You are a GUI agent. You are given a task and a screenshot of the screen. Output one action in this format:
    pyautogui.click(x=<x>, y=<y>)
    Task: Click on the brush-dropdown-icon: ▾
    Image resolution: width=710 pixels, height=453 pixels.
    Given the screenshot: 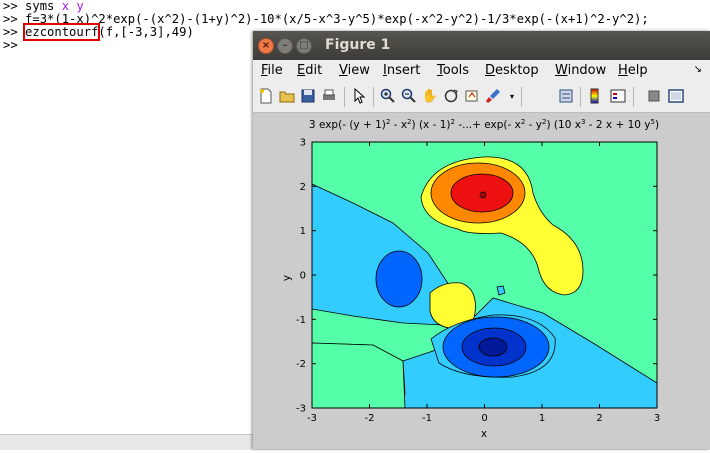 What is the action you would take?
    pyautogui.click(x=511, y=96)
    